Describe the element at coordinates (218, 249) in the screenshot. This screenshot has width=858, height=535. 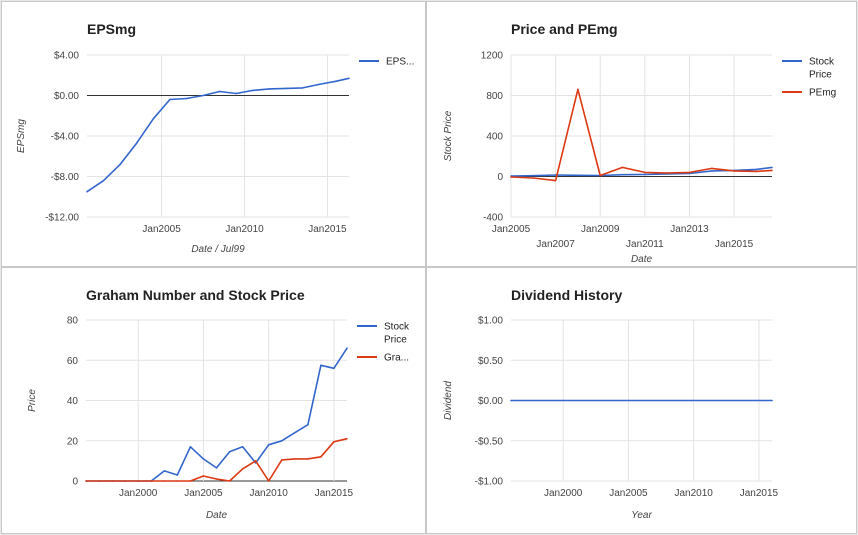
I see `x-axis-label: Date / Jul99` at that location.